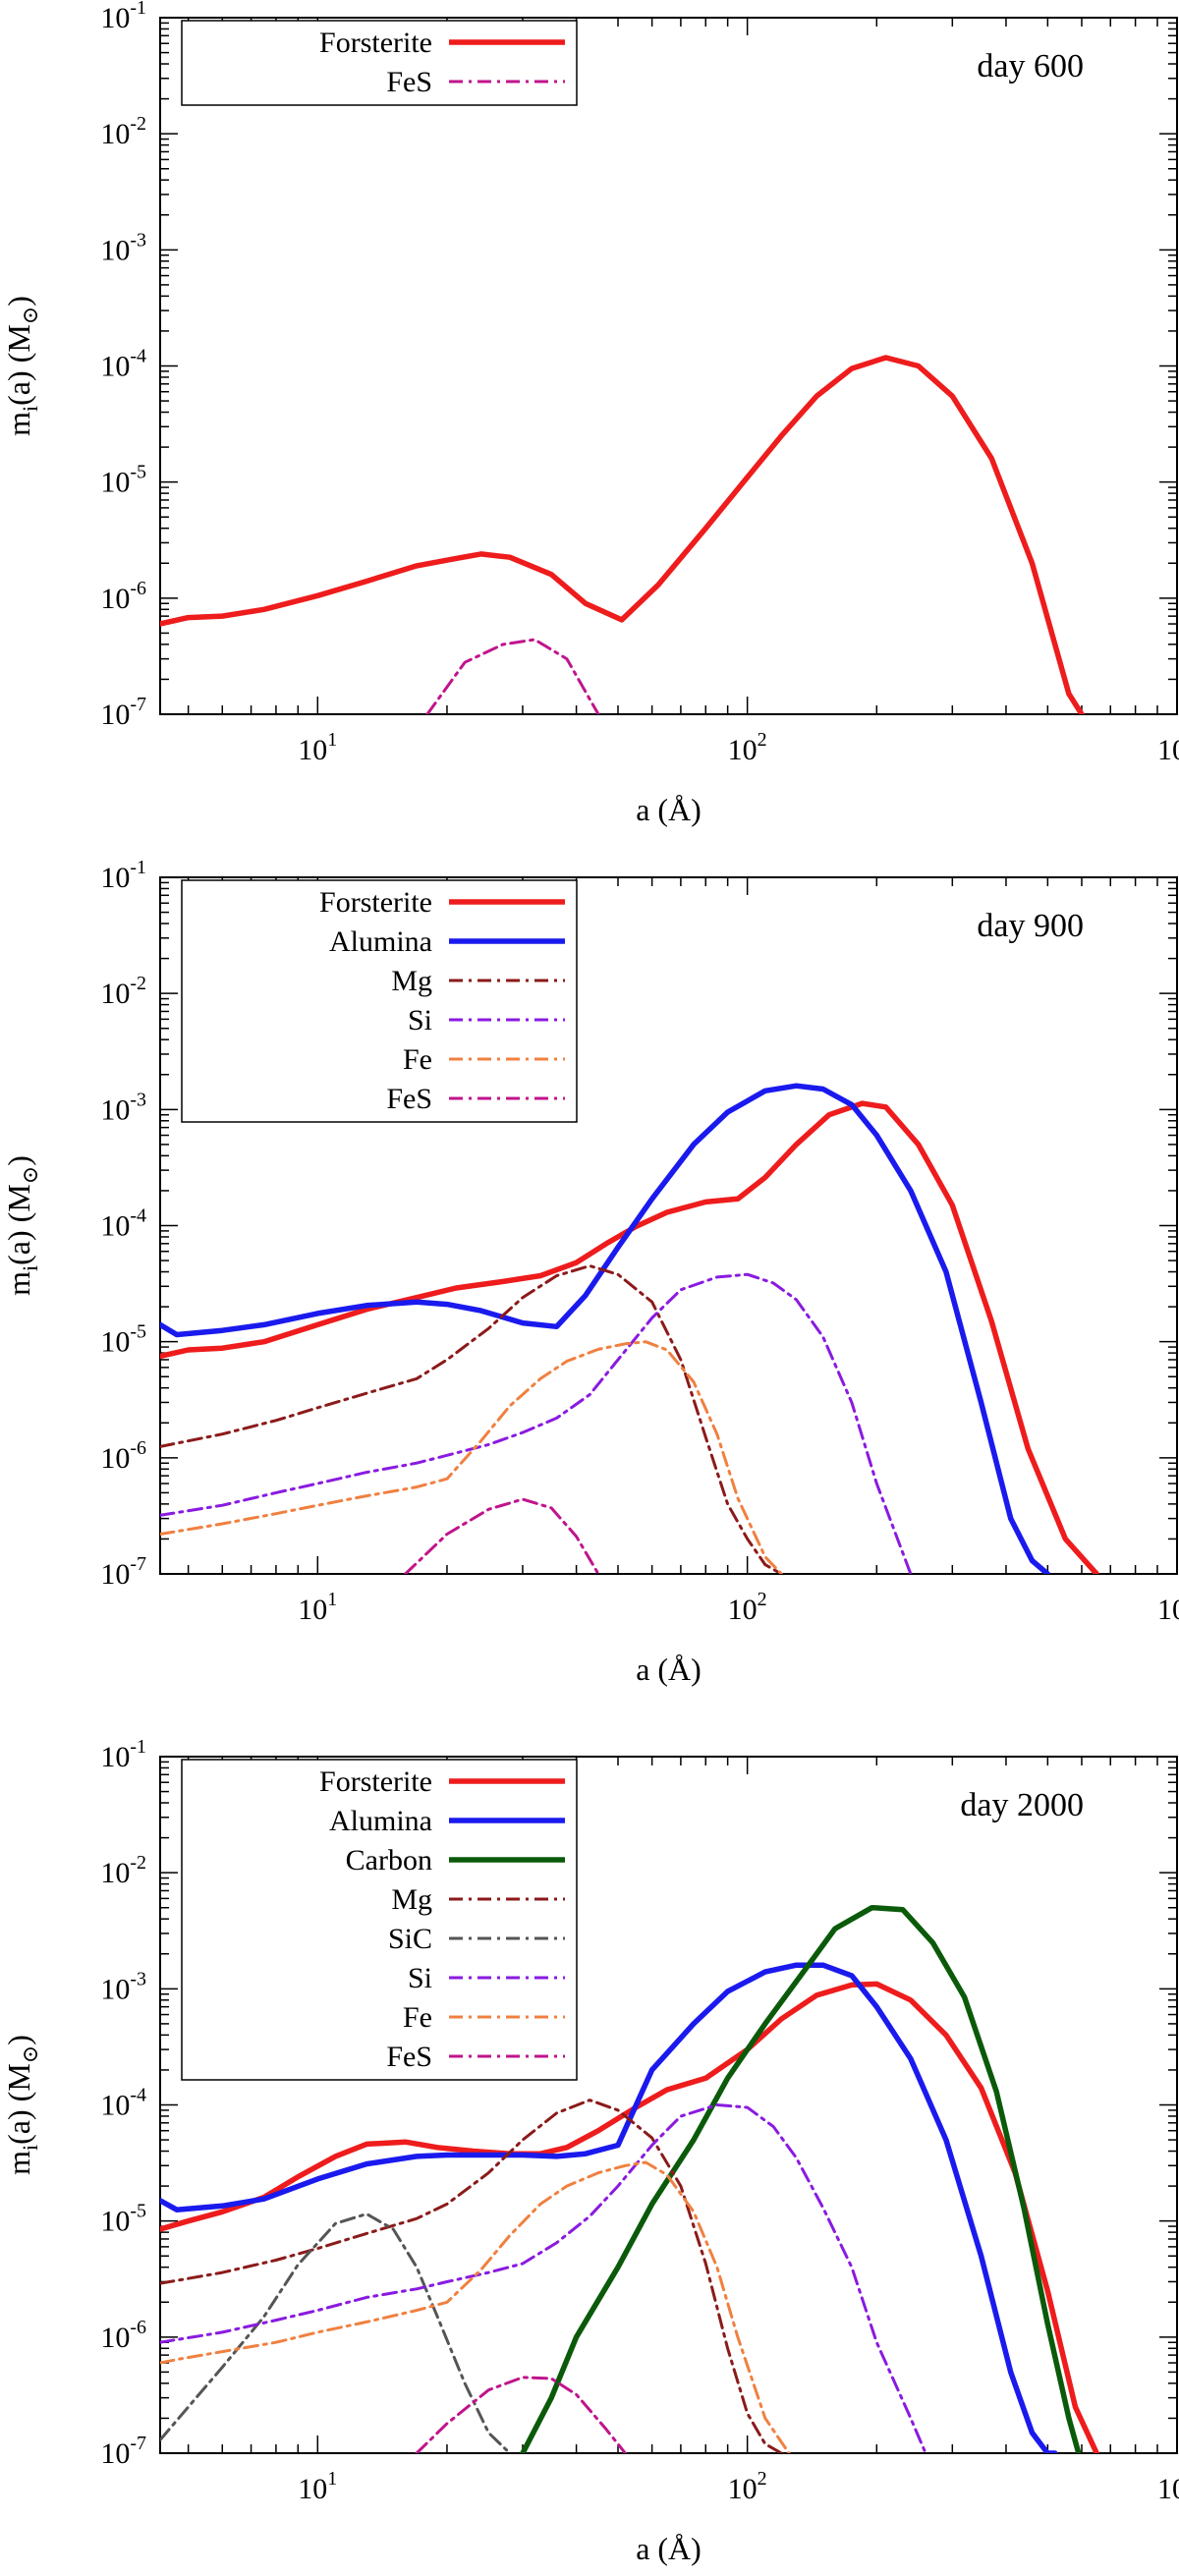 This screenshot has width=1179, height=2576. I want to click on y-tick-exponent: -3, so click(138, 1978).